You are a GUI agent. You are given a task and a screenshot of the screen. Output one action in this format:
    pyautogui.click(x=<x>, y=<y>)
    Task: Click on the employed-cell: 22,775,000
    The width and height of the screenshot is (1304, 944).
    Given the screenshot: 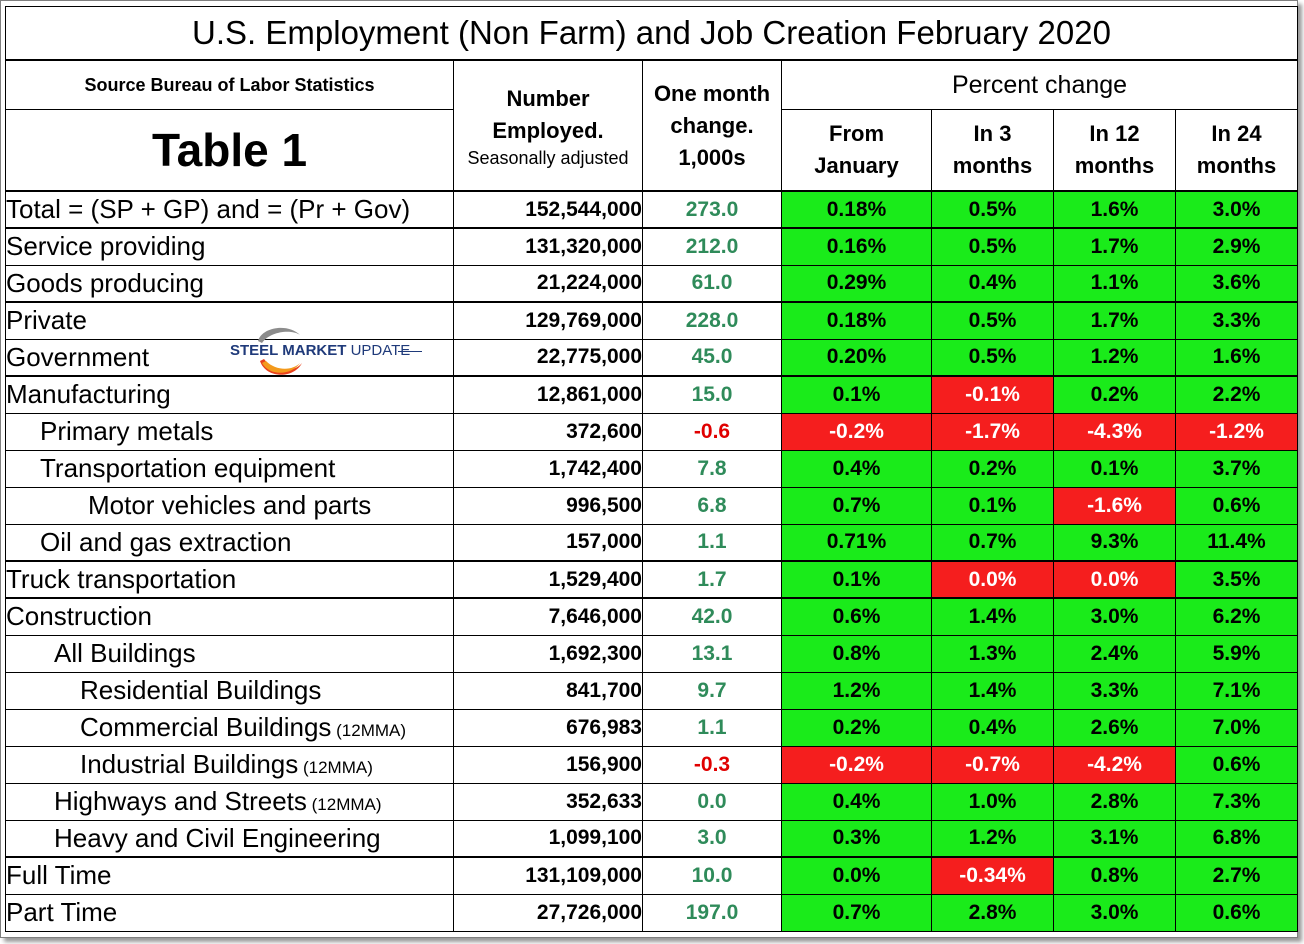 What is the action you would take?
    pyautogui.click(x=548, y=357)
    